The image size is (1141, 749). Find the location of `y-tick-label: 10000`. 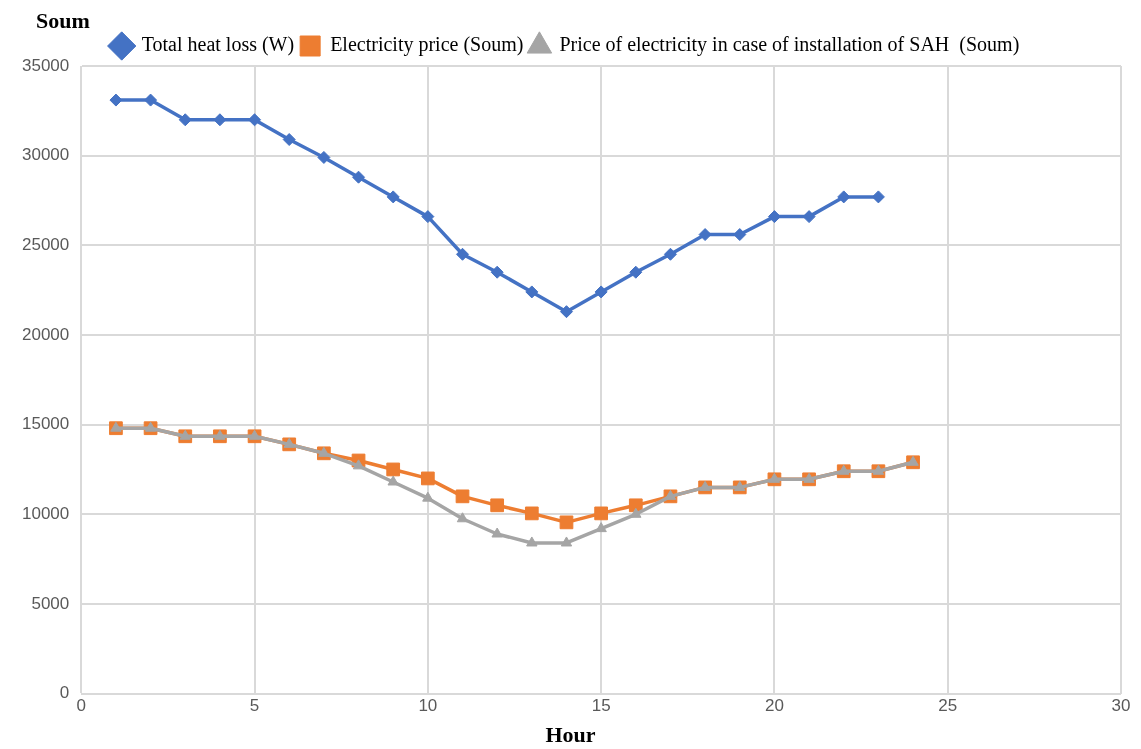

y-tick-label: 10000 is located at coordinates (45, 513).